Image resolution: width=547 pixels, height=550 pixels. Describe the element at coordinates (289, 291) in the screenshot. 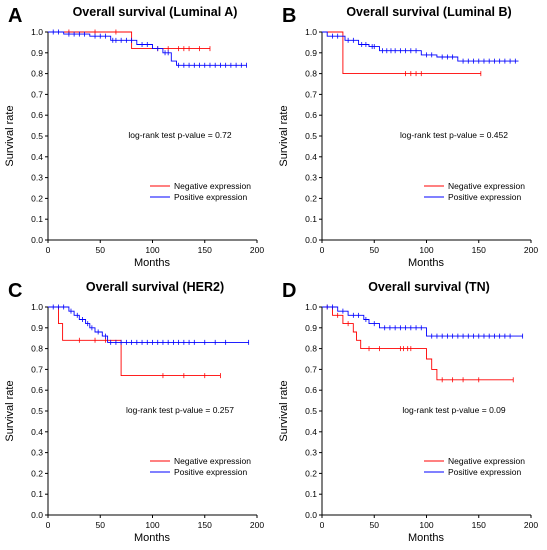

I see `panel-letter: D` at that location.